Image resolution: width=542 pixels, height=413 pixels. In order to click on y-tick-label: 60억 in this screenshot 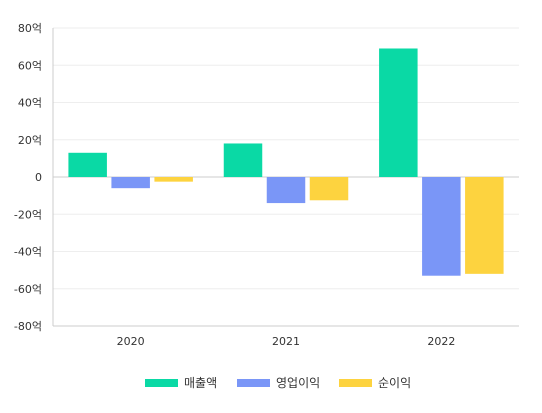, I will do `click(30, 65)`.